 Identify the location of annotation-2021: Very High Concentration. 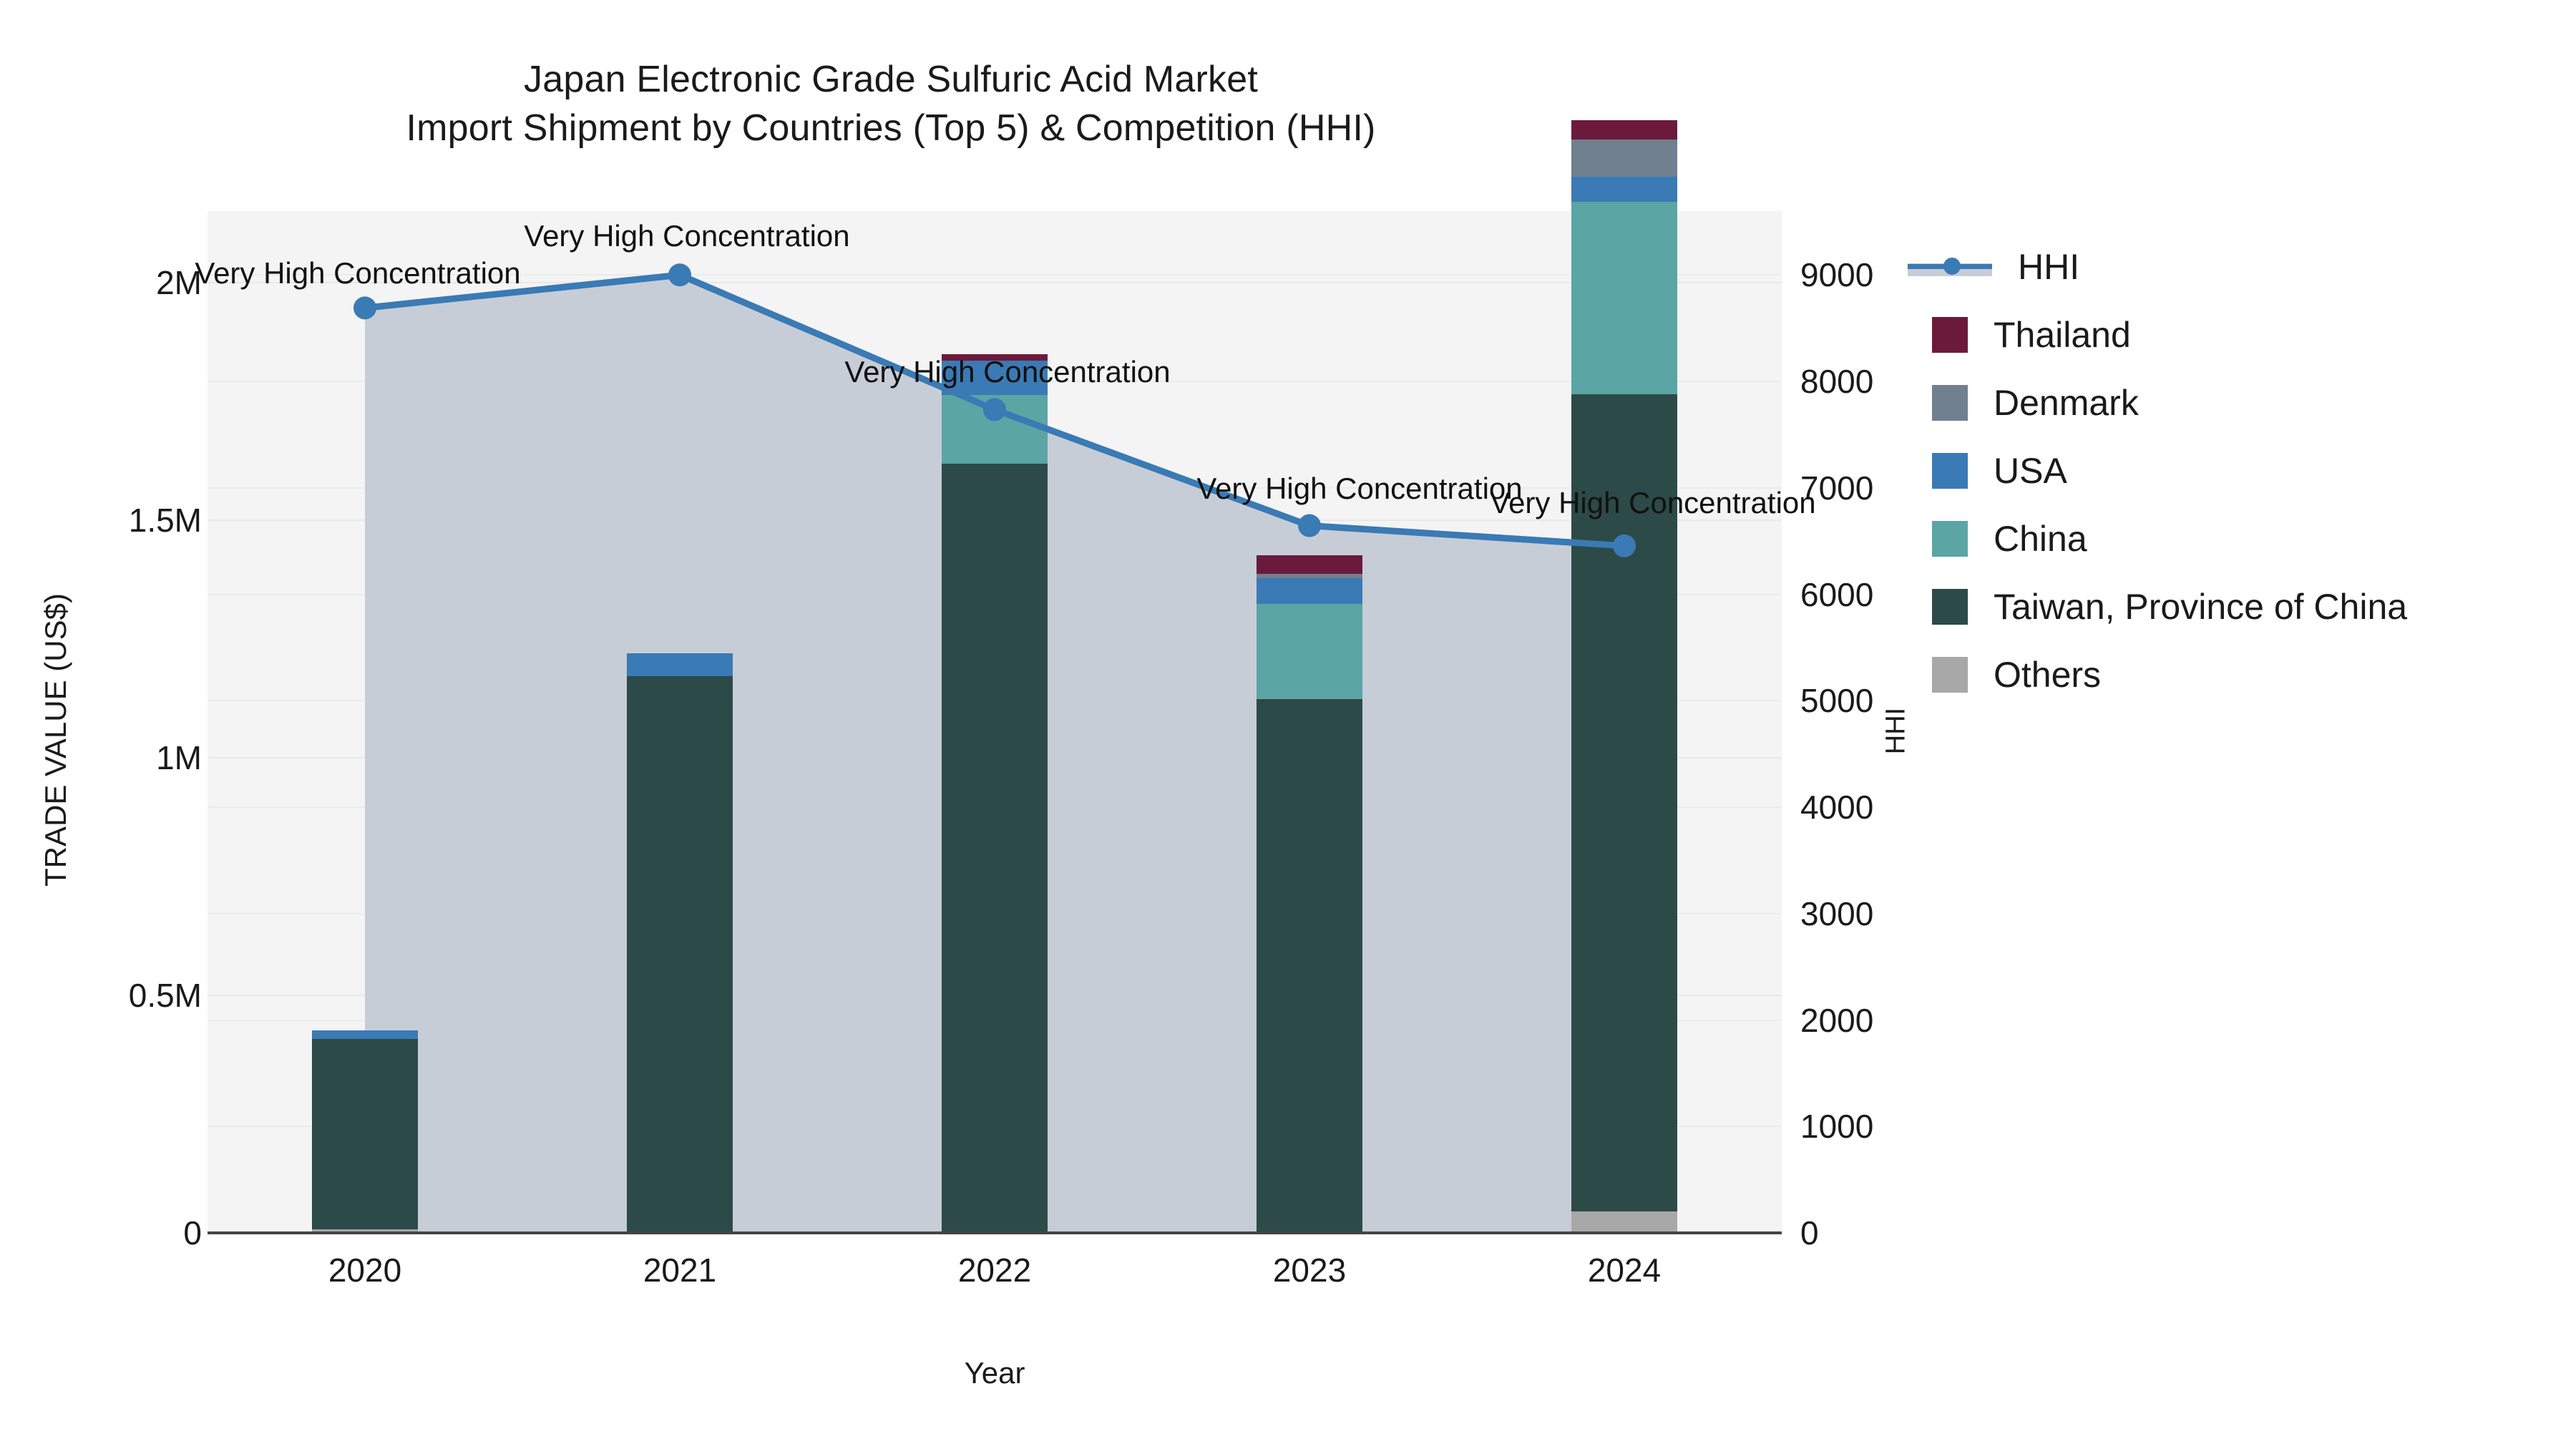
(687, 236).